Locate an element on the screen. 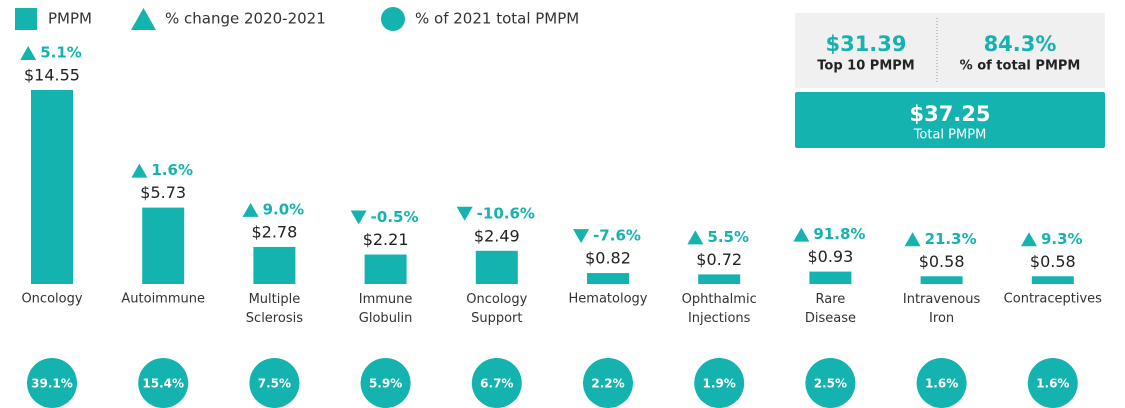  x-tick-label: Multiple Sclerosis is located at coordinates (274, 309).